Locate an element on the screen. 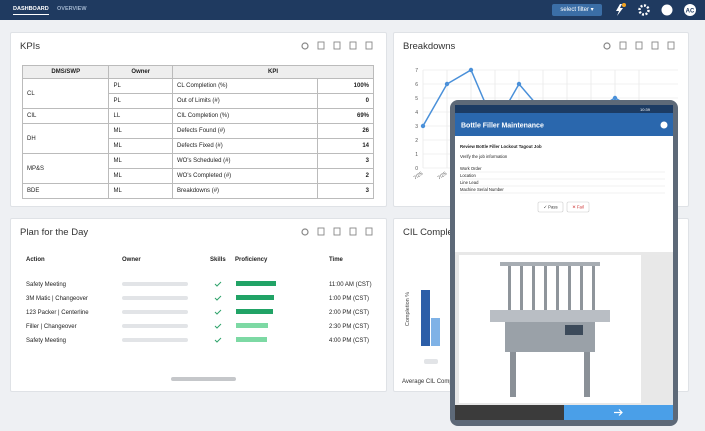 The height and width of the screenshot is (431, 705). tab-dashboard: DASHBOARD is located at coordinates (31, 10).